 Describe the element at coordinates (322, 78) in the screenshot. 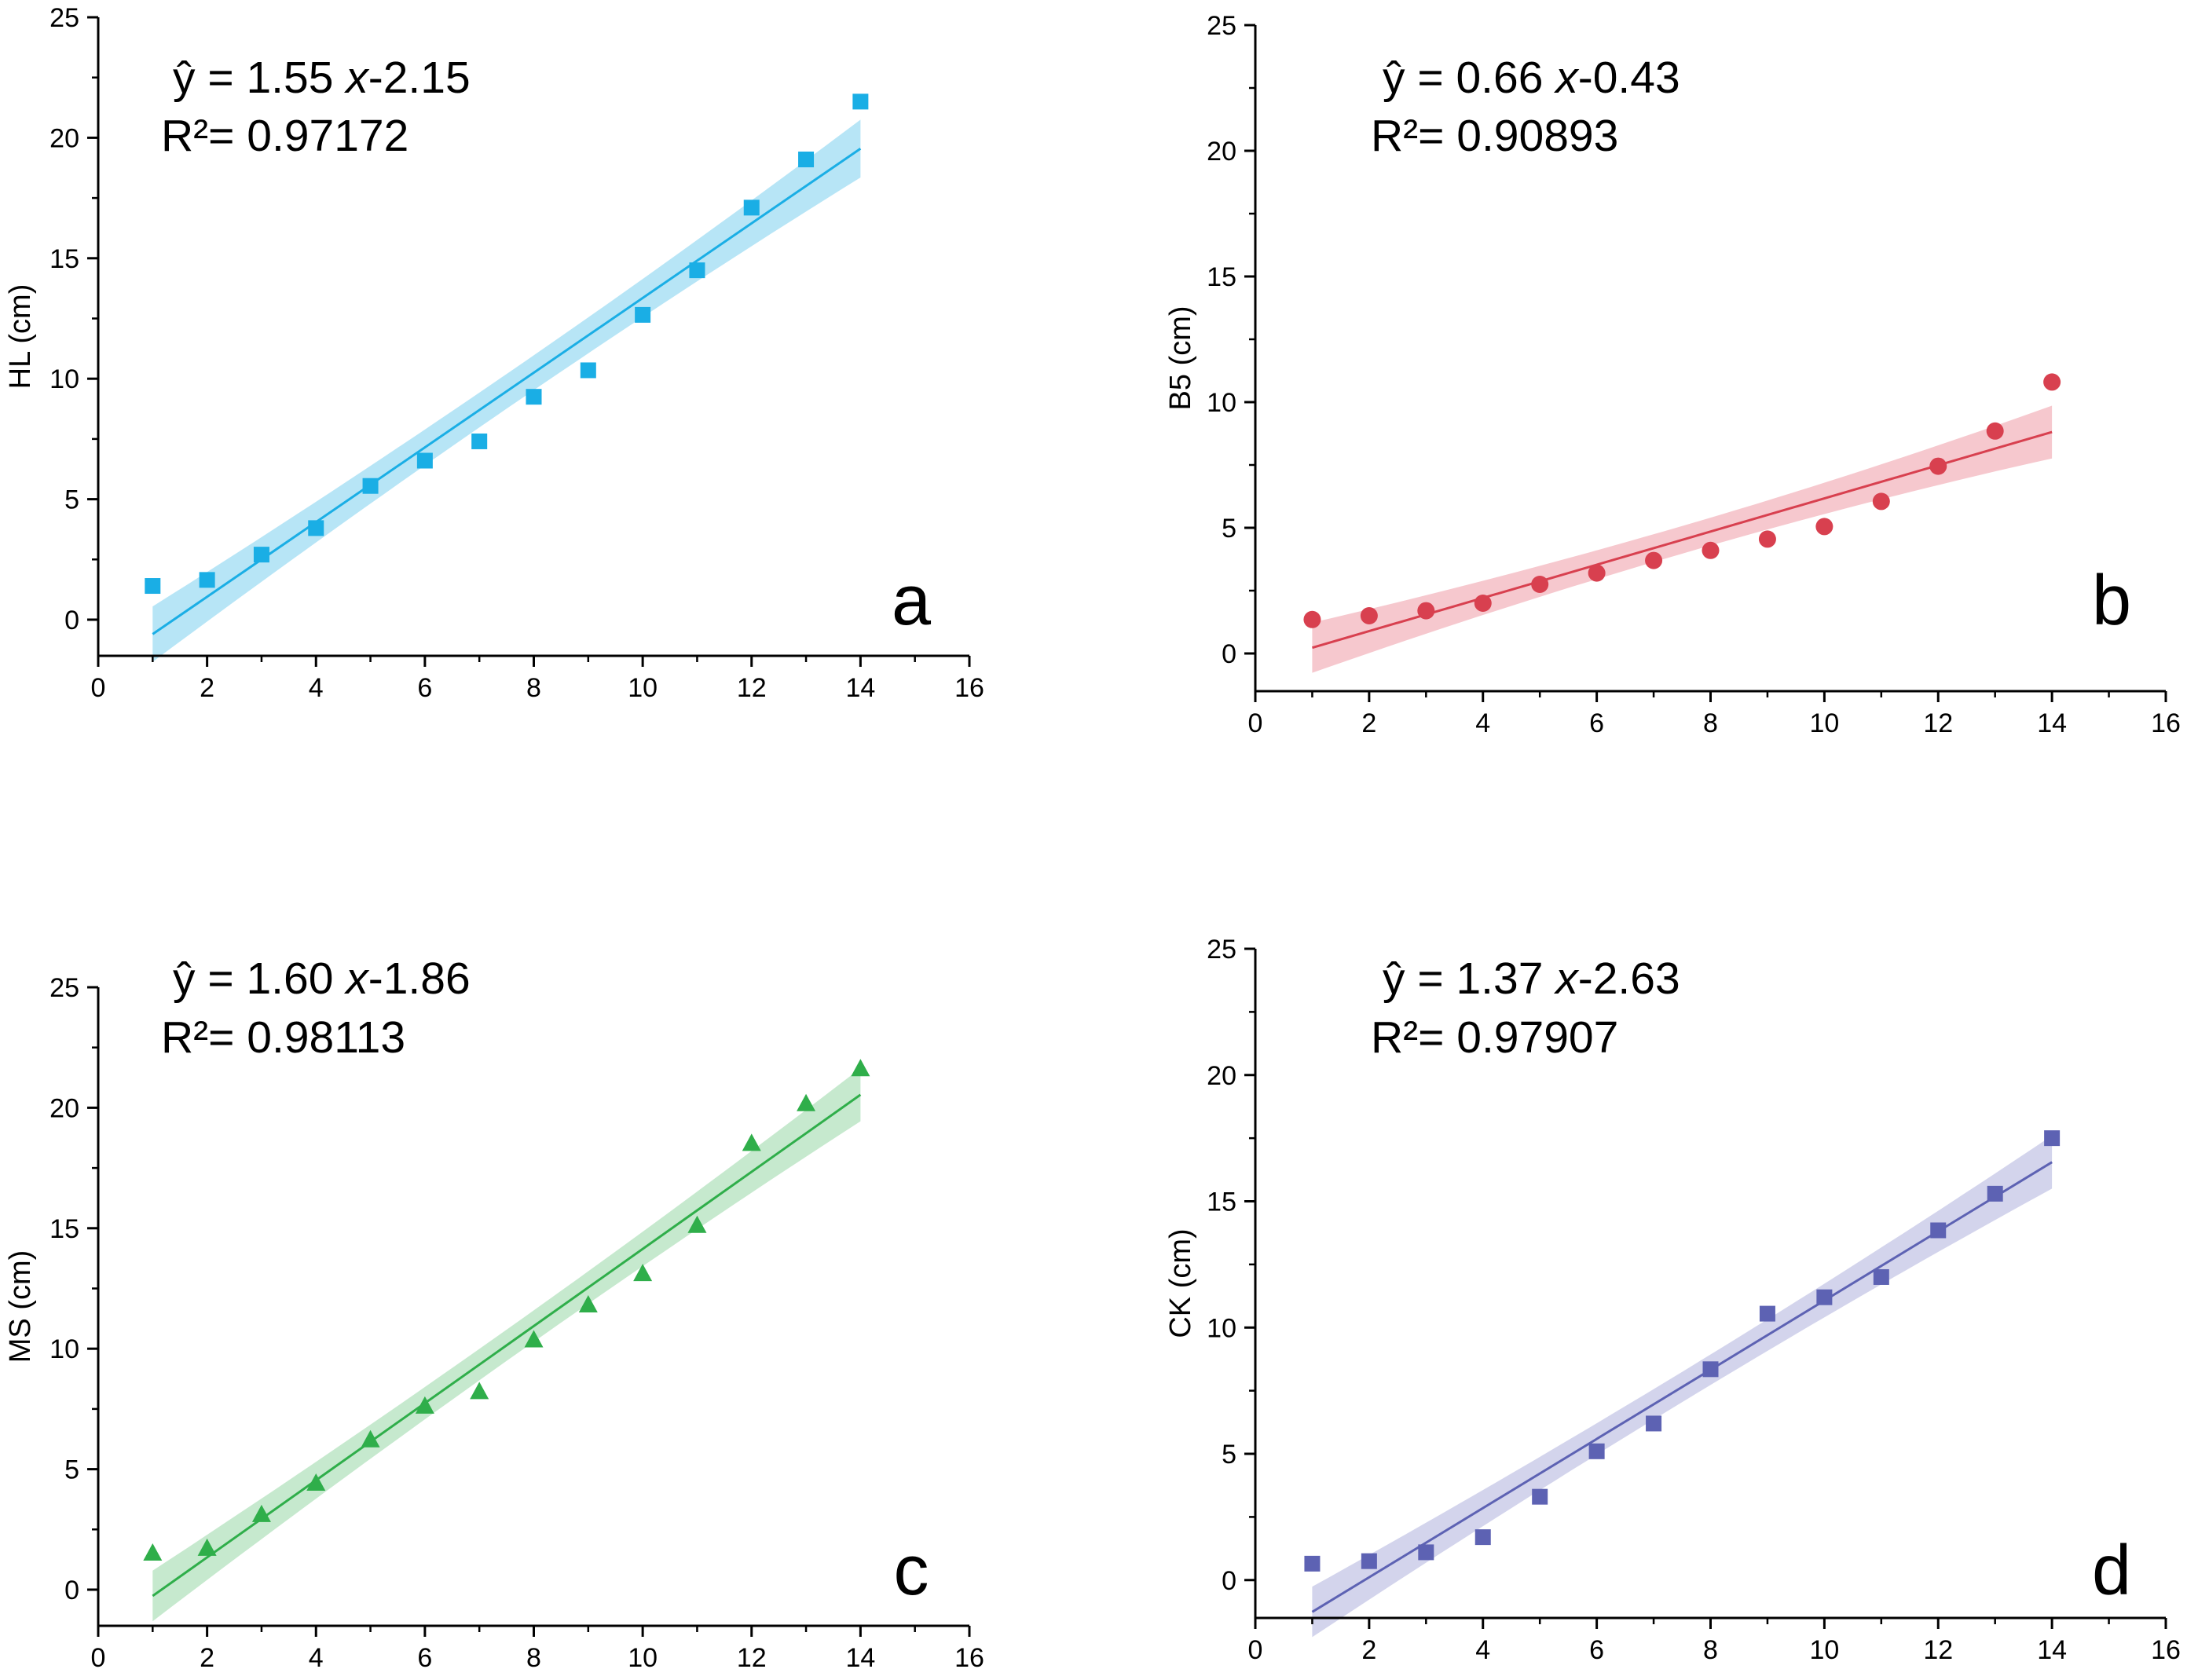

I see `regression-equation: ŷ = 1.55 x-2.15` at that location.